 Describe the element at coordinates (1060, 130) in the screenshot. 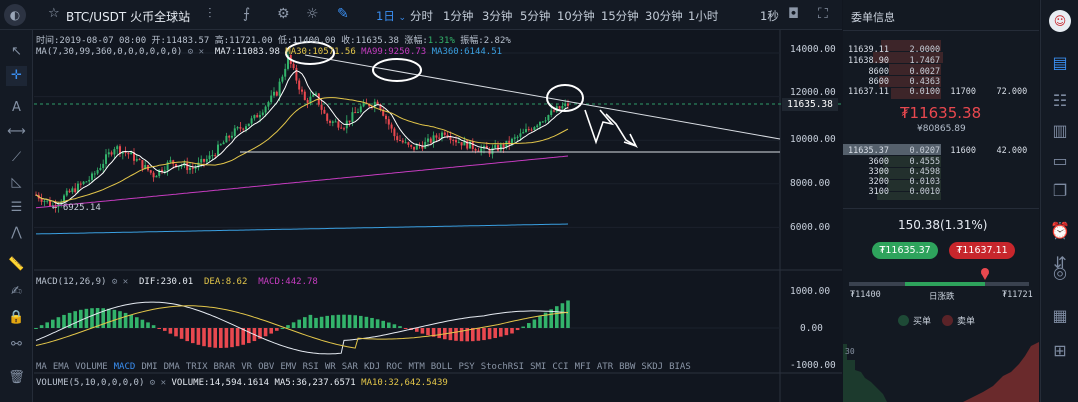

I see `columns-panel-icon: ▥` at that location.